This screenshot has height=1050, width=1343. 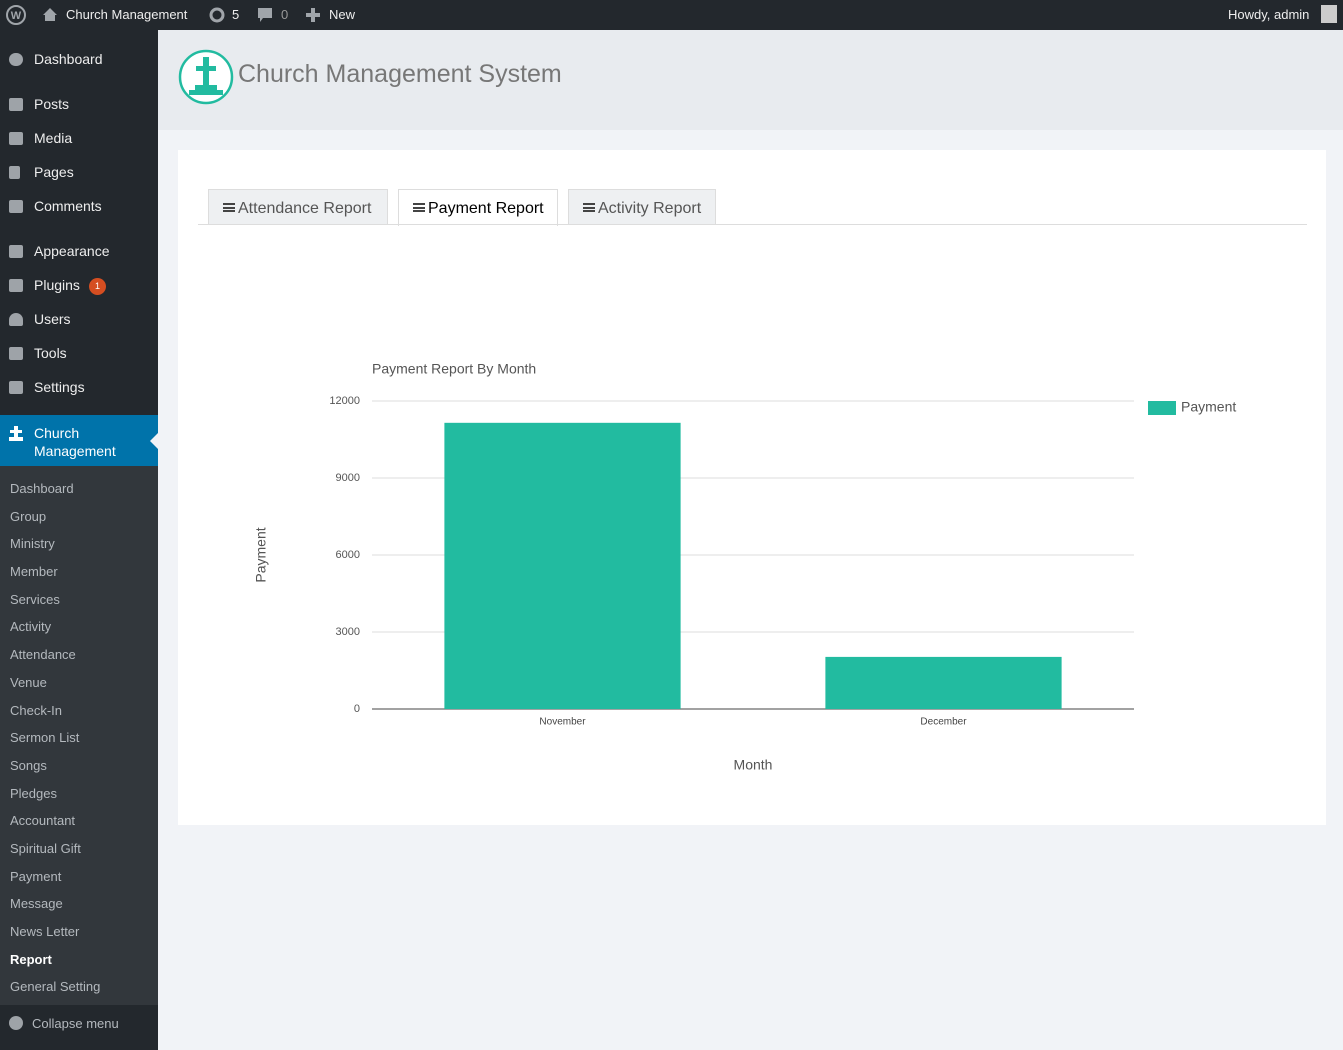 What do you see at coordinates (32, 544) in the screenshot?
I see `submenu-item: Ministry` at bounding box center [32, 544].